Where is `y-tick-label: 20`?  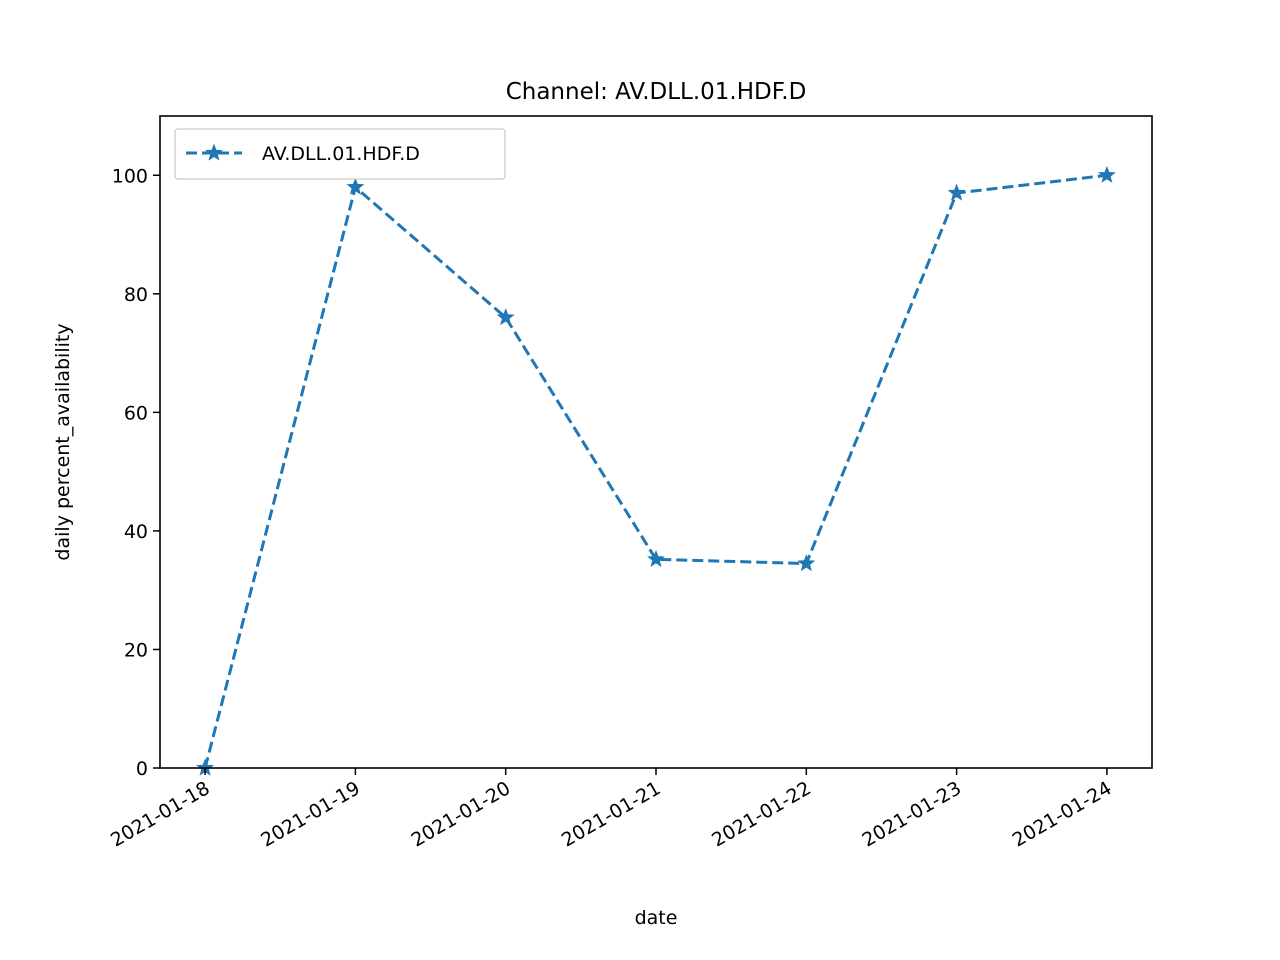
y-tick-label: 20 is located at coordinates (136, 650).